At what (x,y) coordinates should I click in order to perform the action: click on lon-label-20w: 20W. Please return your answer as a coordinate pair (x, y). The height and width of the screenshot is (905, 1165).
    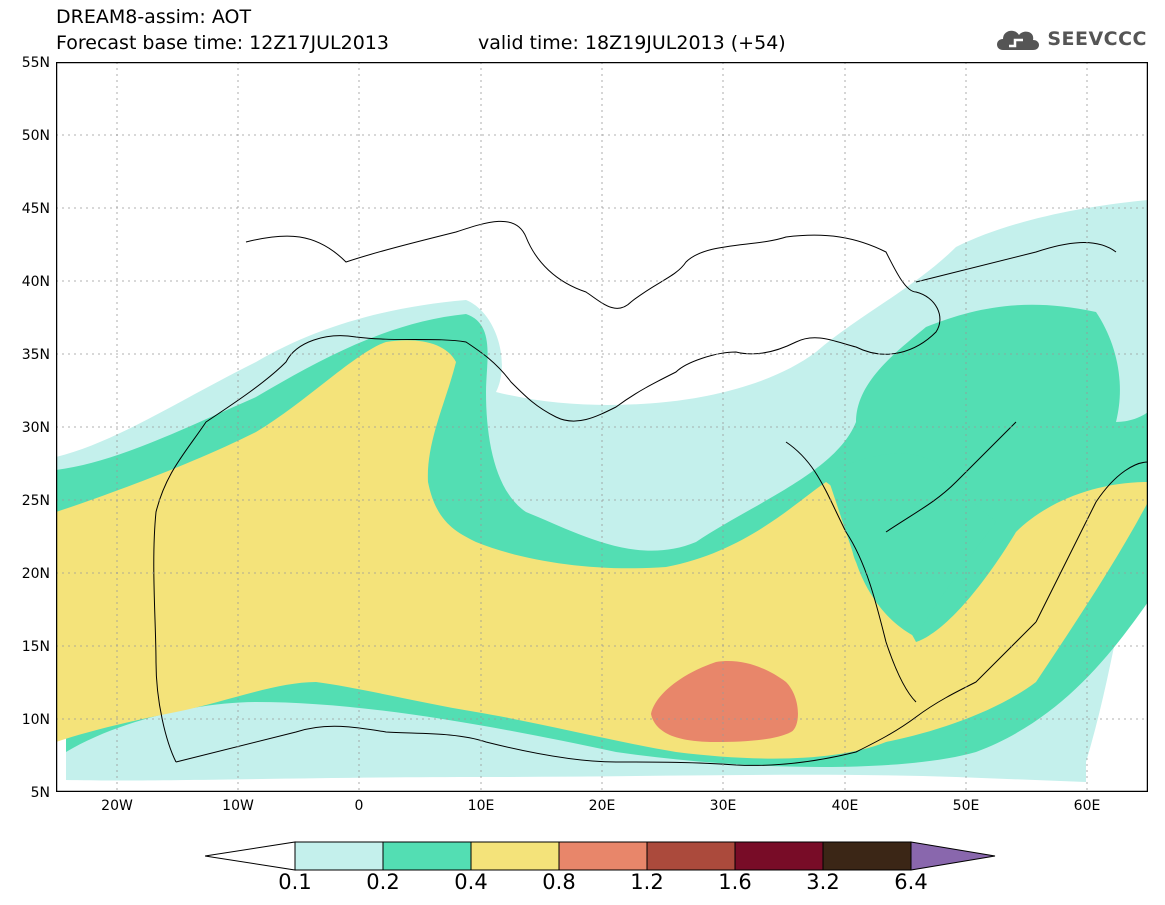
    Looking at the image, I should click on (117, 806).